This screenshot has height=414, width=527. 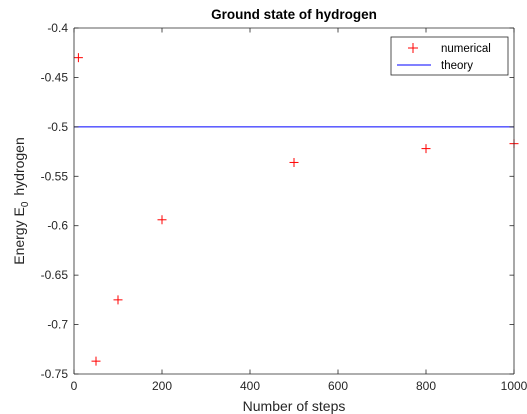 What do you see at coordinates (57, 226) in the screenshot?
I see `y-tick-label: -0.6` at bounding box center [57, 226].